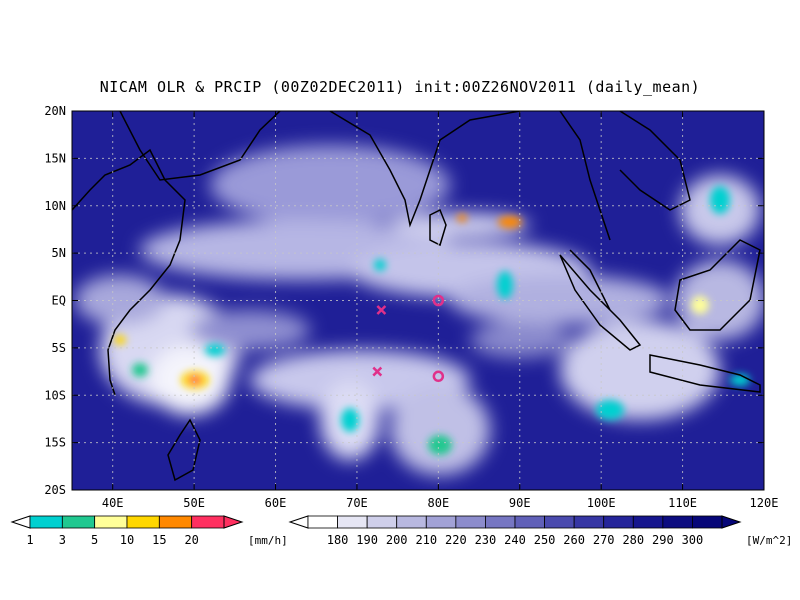  What do you see at coordinates (59, 348) in the screenshot?
I see `lat-label: 5S` at bounding box center [59, 348].